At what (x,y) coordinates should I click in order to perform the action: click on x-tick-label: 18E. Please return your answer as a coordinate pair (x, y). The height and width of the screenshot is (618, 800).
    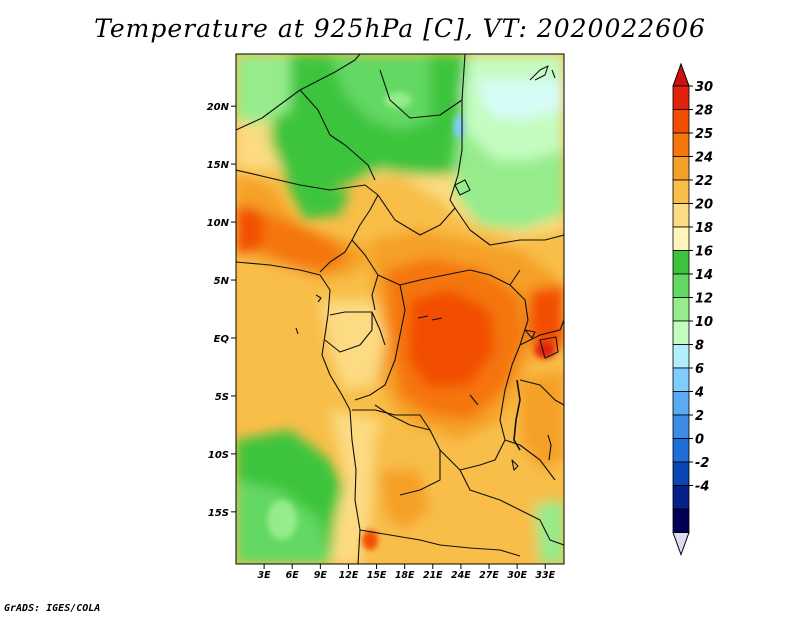
    Looking at the image, I should click on (405, 575).